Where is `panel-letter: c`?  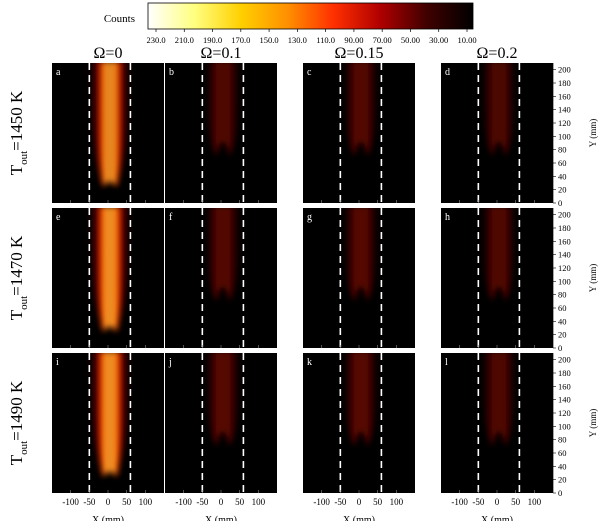 panel-letter: c is located at coordinates (309, 72).